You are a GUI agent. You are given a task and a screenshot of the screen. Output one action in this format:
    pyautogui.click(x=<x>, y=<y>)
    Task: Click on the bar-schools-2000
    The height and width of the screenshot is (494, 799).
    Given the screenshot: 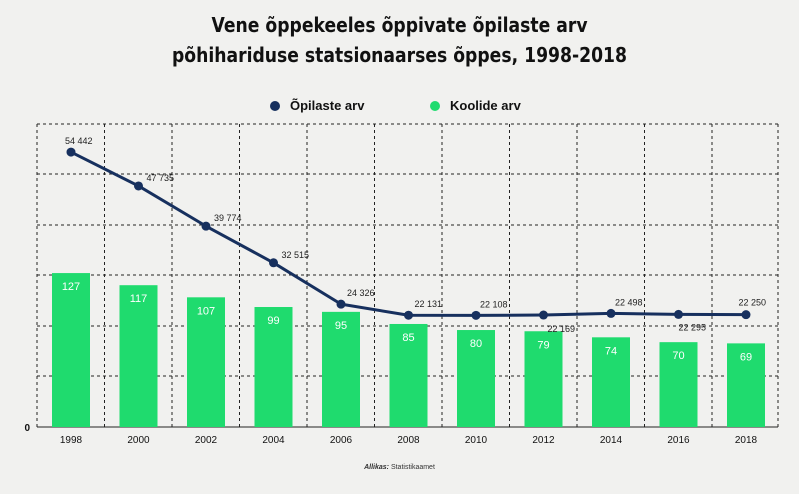 What is the action you would take?
    pyautogui.click(x=138, y=356)
    